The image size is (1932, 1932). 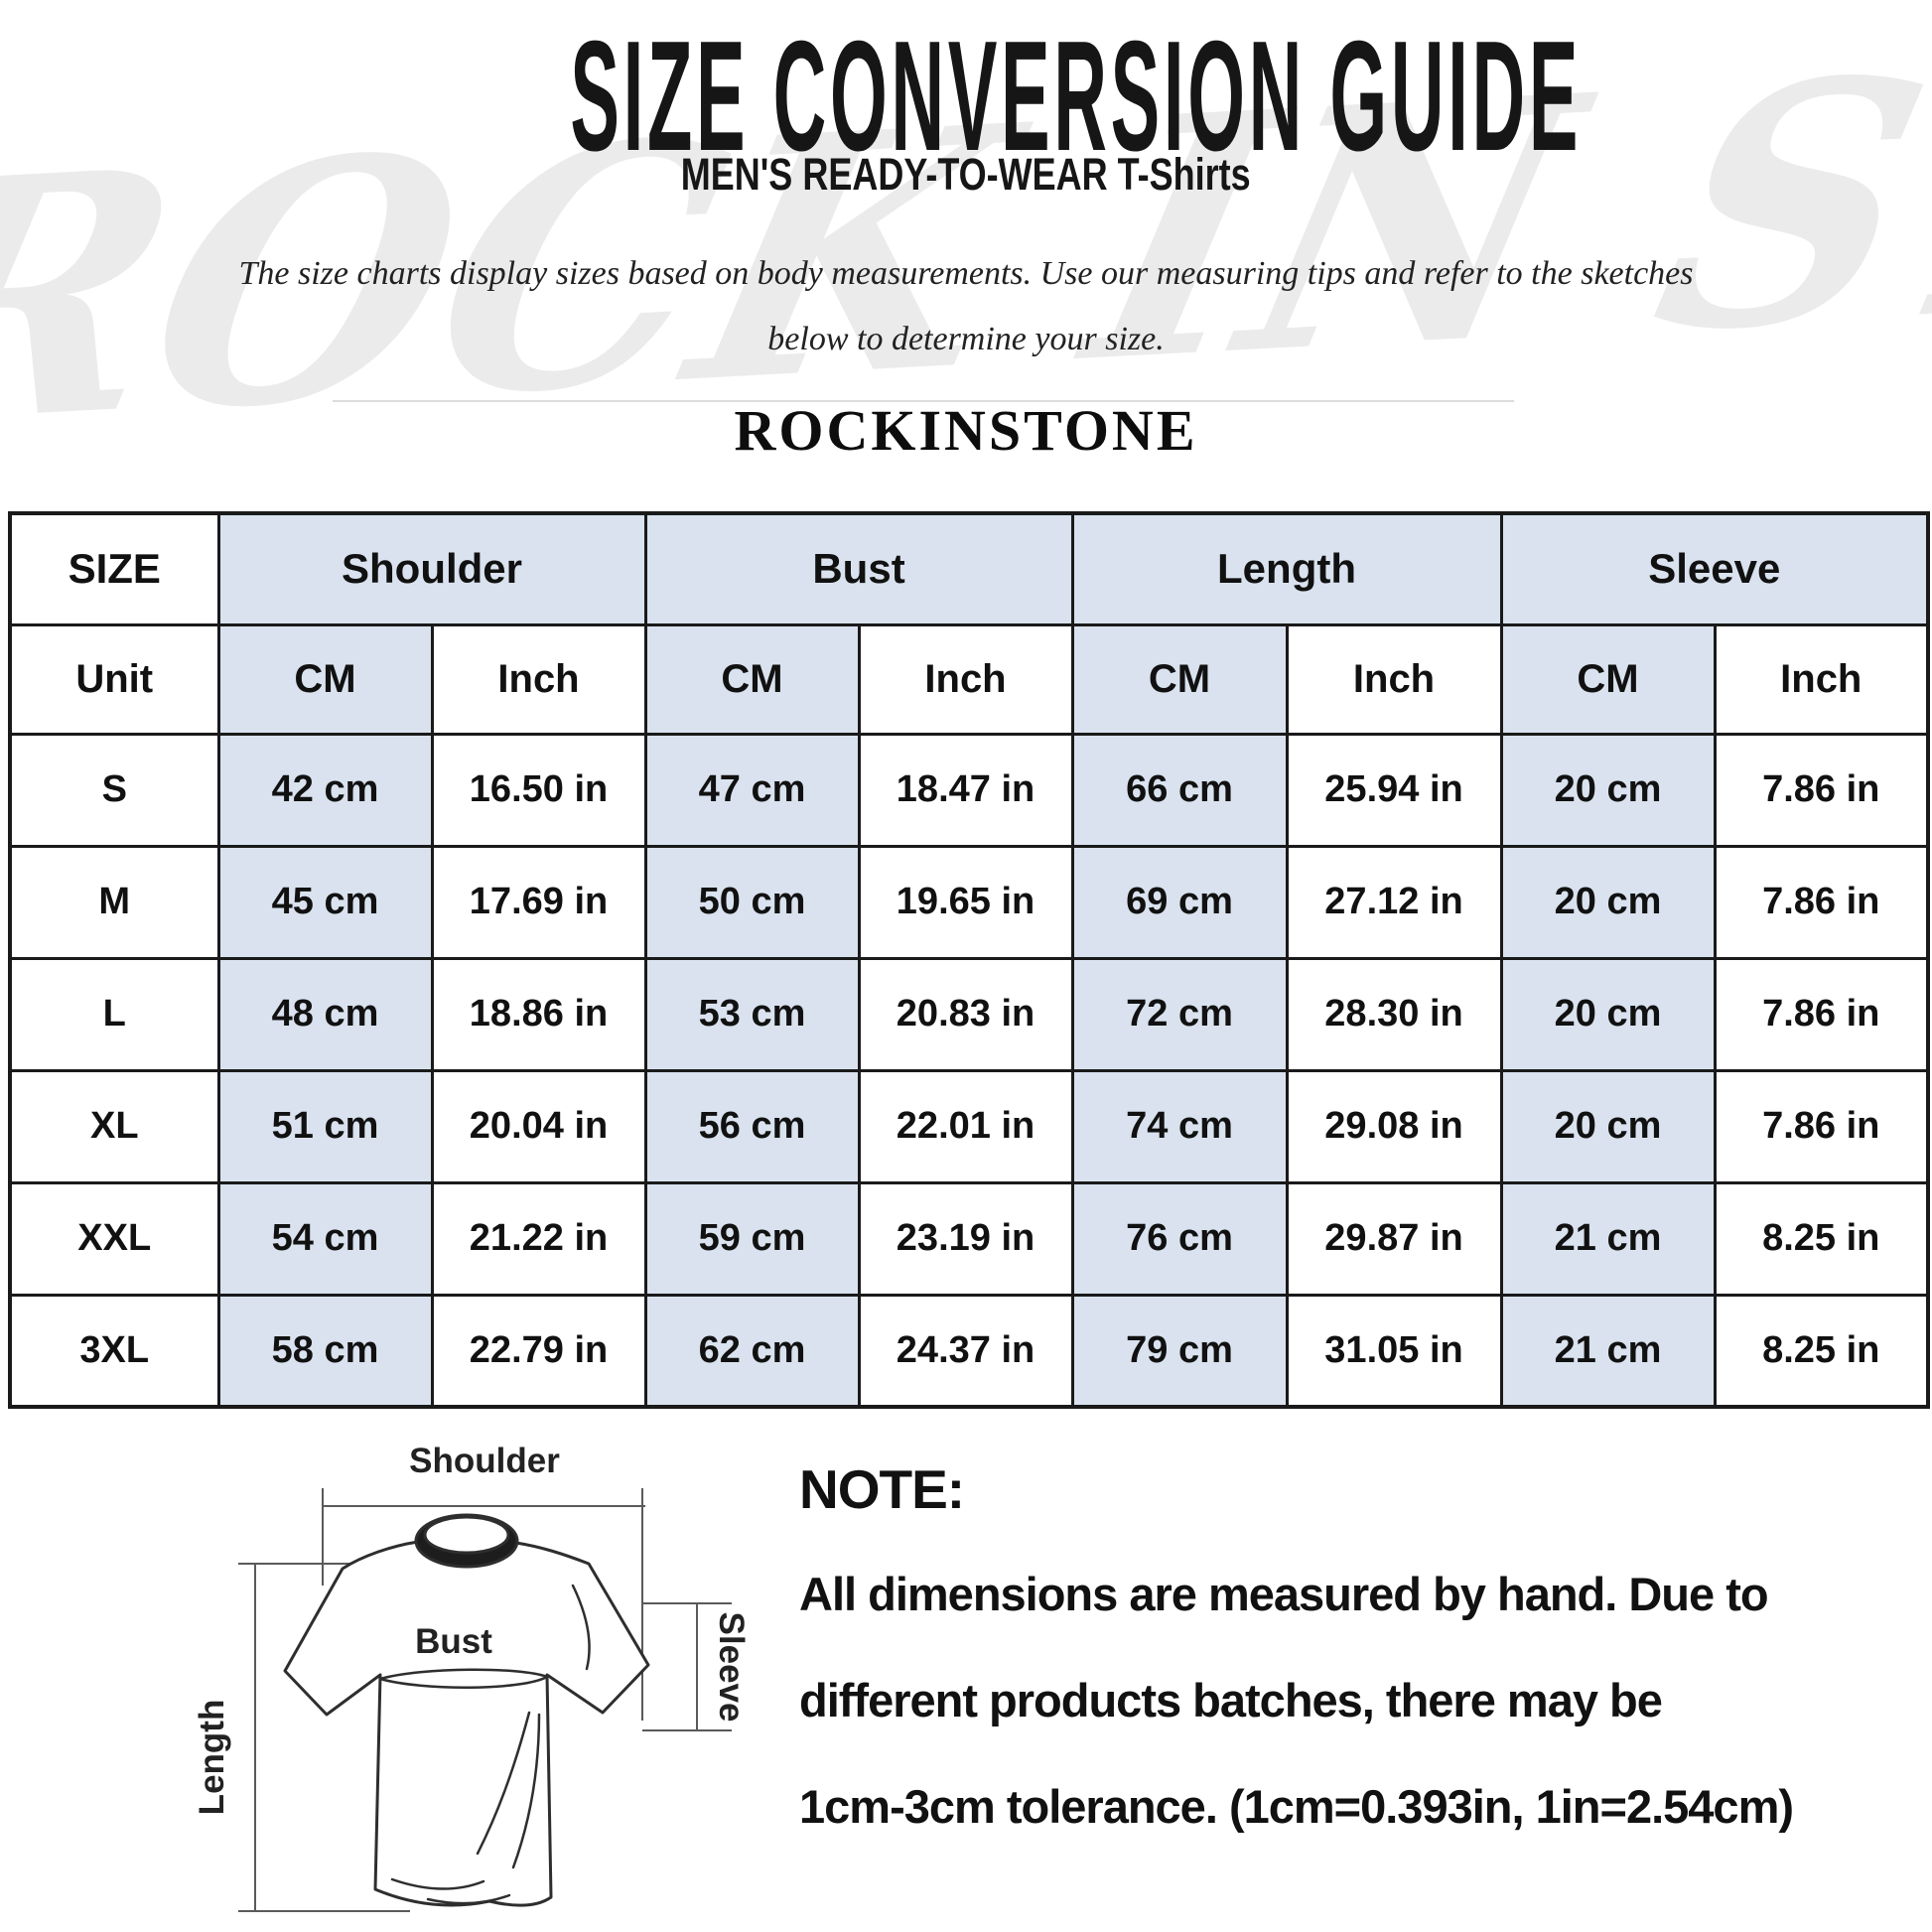 What do you see at coordinates (1394, 902) in the screenshot?
I see `length-inch-cell: 27.12 in` at bounding box center [1394, 902].